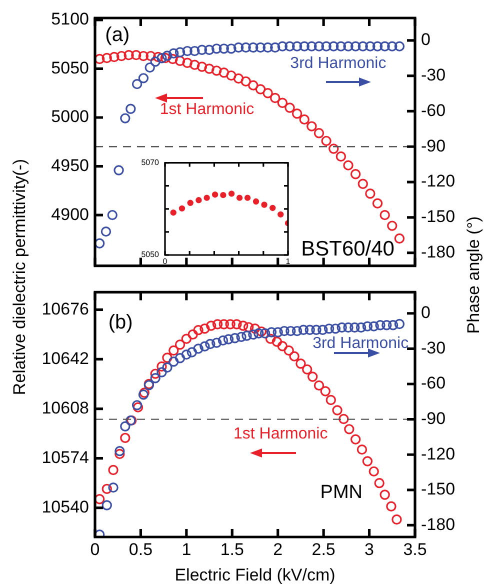 This screenshot has width=487, height=586. I want to click on x-tick-label: 2.5, so click(324, 549).